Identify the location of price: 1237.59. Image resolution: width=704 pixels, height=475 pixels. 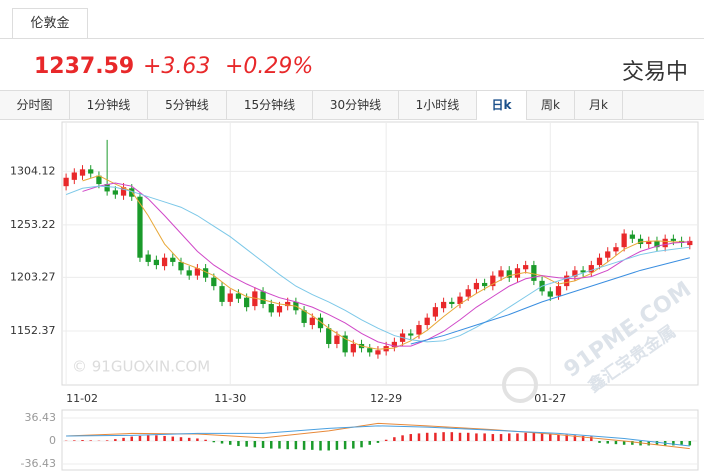
(84, 66).